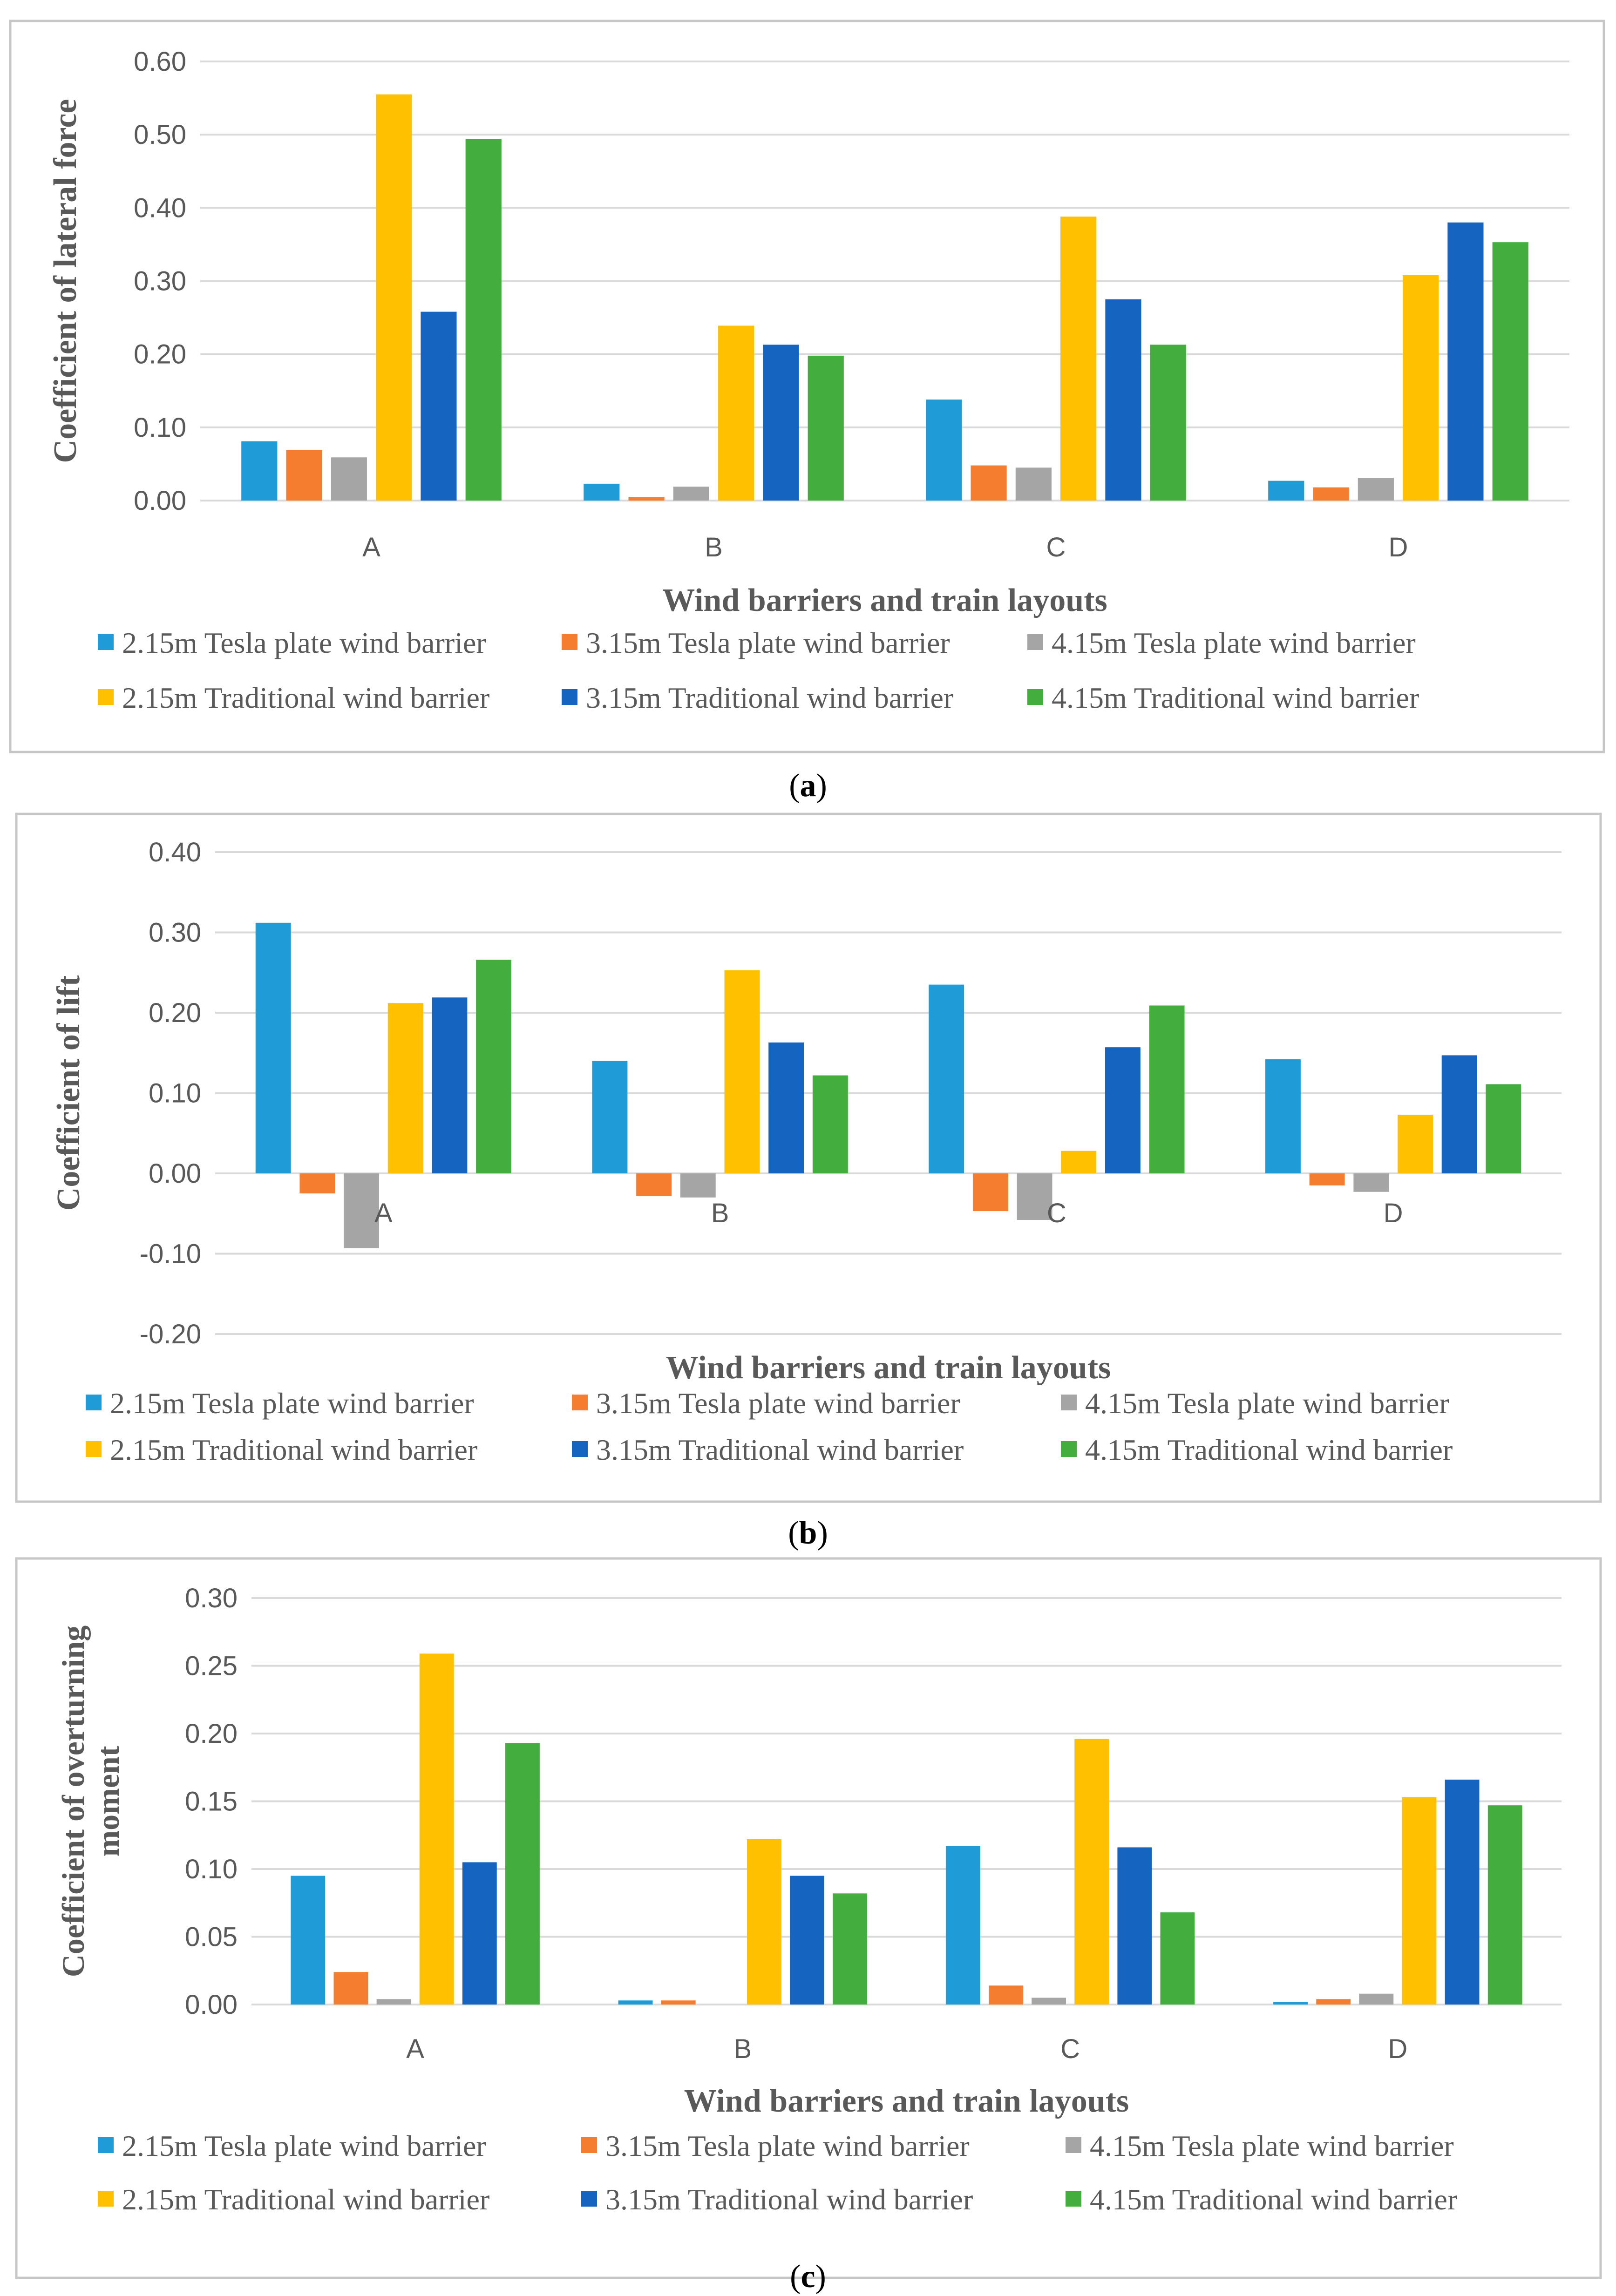 The width and height of the screenshot is (1616, 2296). I want to click on panel-letter: a, so click(808, 786).